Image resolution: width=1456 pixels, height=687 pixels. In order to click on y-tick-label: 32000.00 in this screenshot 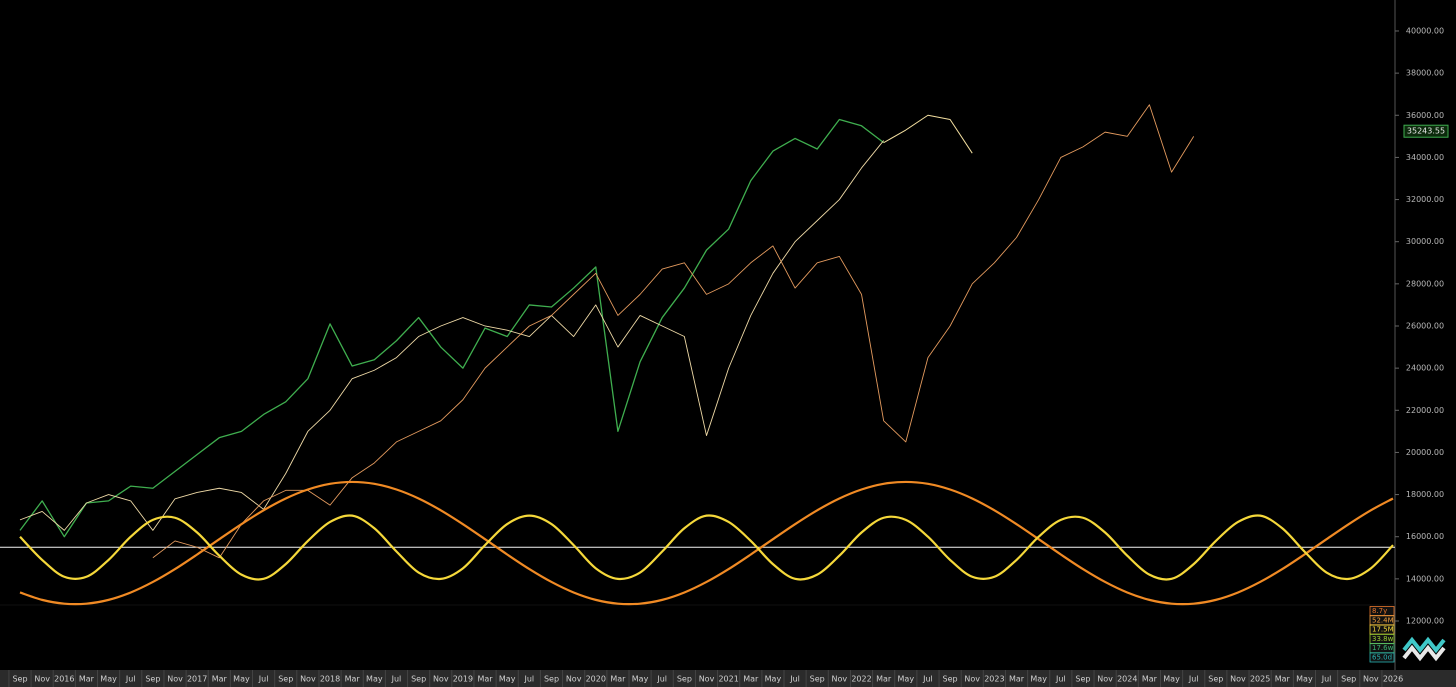, I will do `click(1425, 199)`.